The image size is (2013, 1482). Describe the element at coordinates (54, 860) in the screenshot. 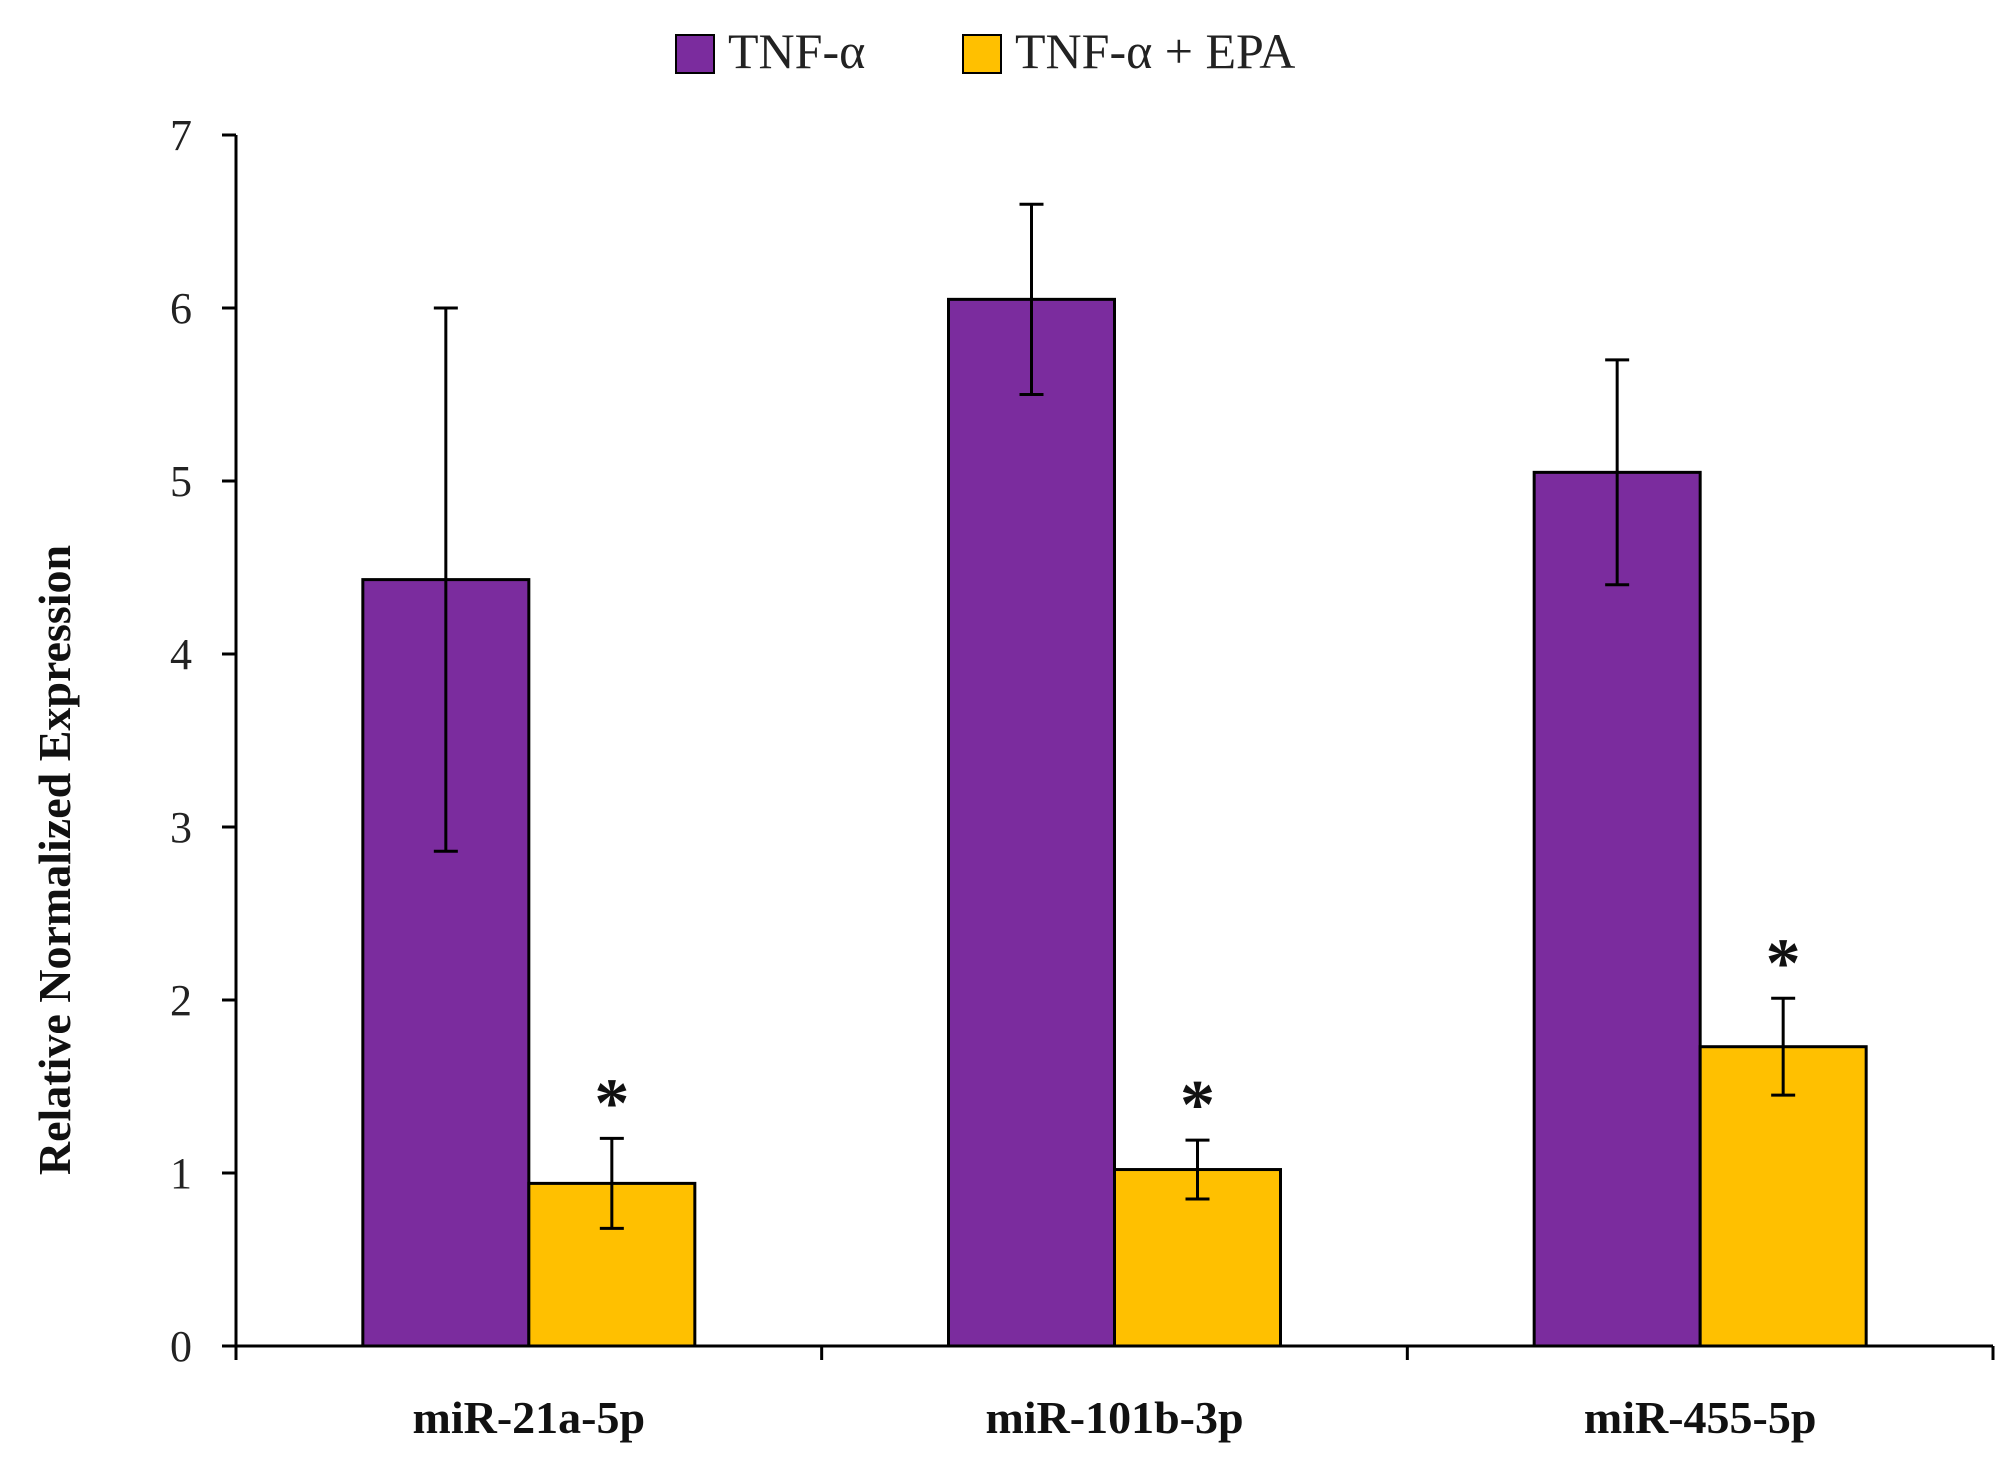

I see `y-axis-label: Relative Normalized Expression` at that location.